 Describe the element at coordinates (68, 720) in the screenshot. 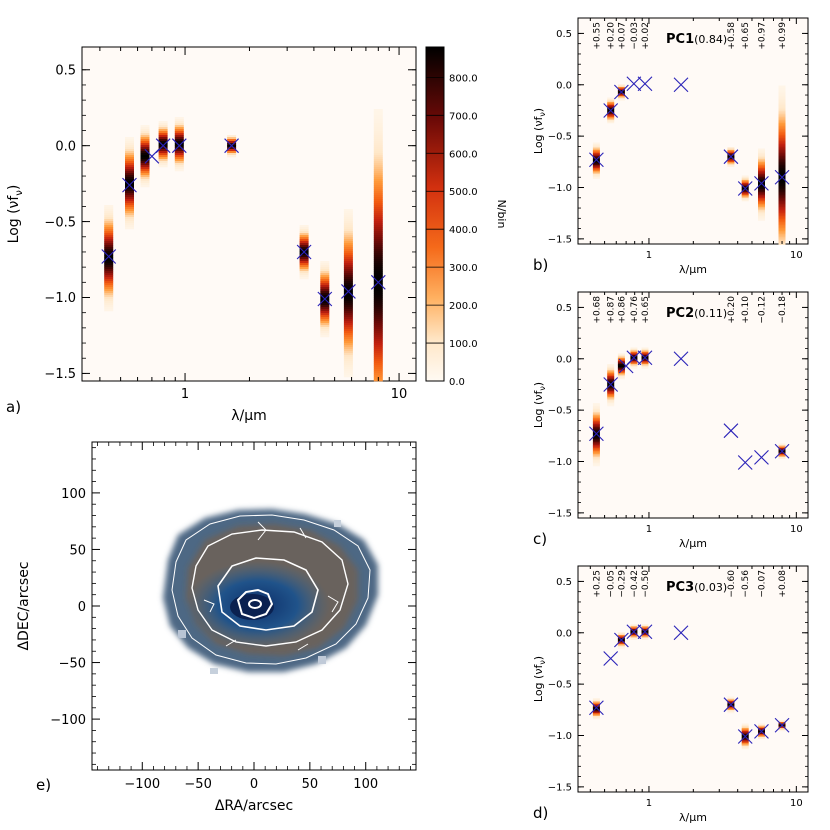

I see `y-tick-label: −100` at that location.